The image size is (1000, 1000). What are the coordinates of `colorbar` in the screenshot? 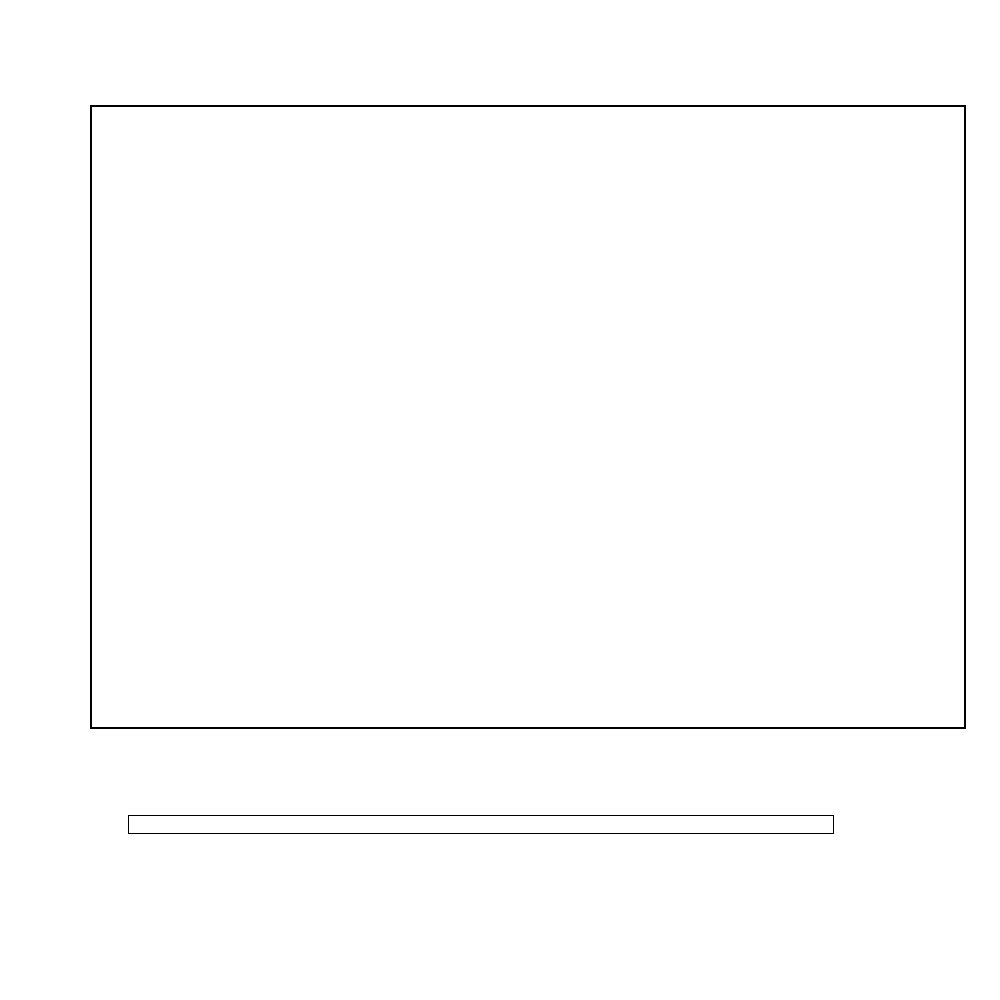 It's located at (481, 824).